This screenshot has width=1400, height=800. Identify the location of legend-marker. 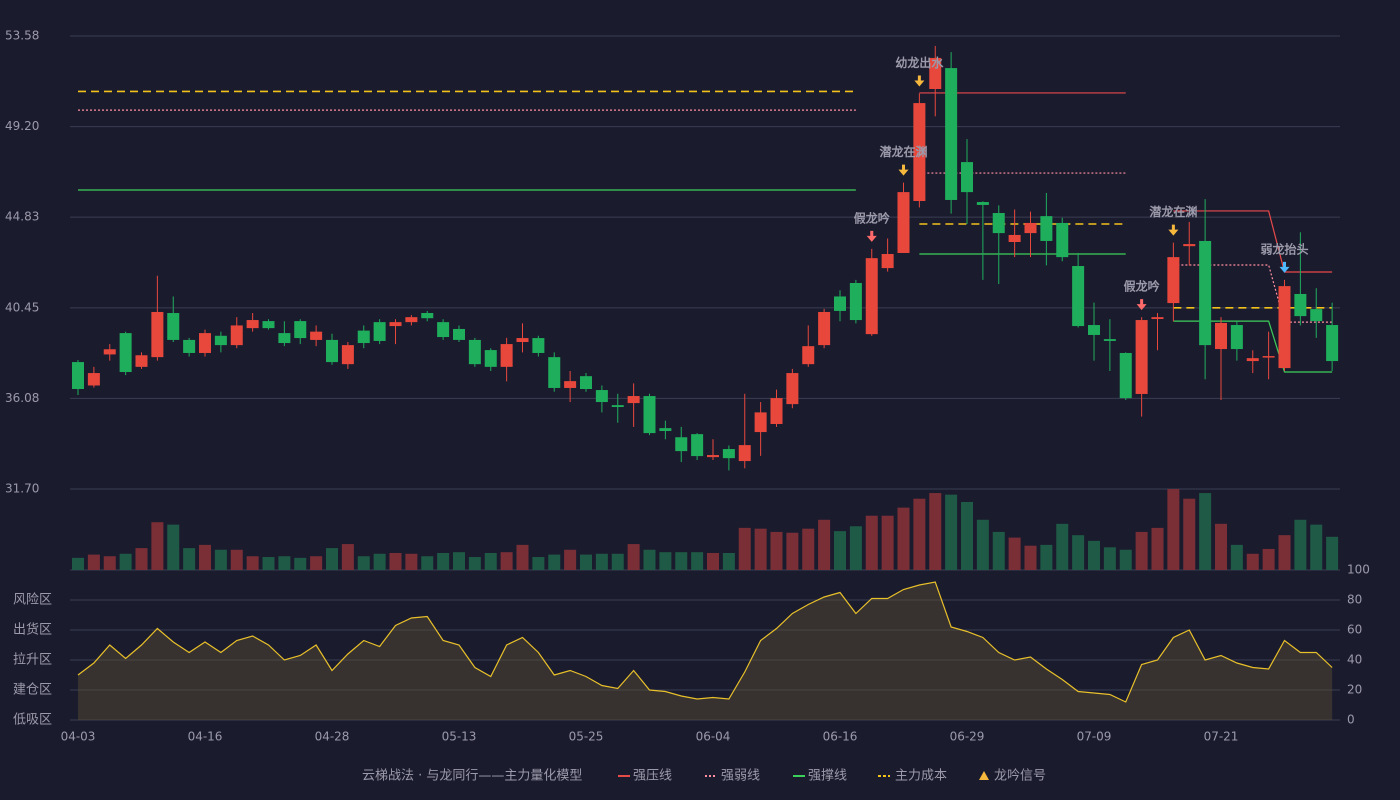
(984, 775).